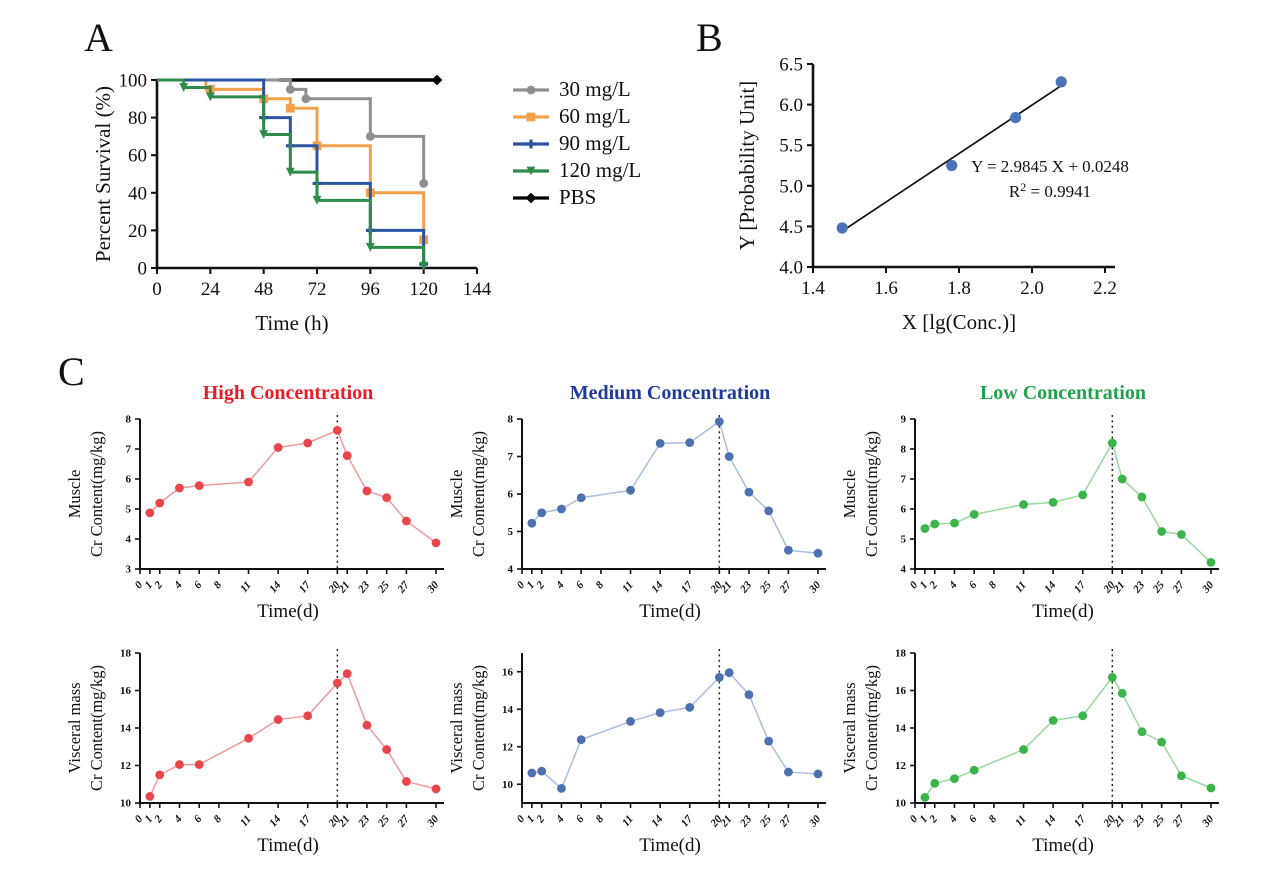 This screenshot has width=1268, height=893. Describe the element at coordinates (1050, 190) in the screenshot. I see `r-squared-text: R2 = 0.9941` at that location.